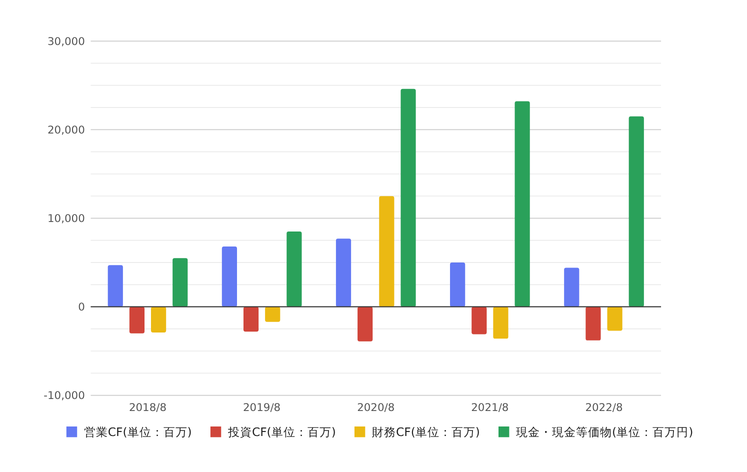 Image resolution: width=747 pixels, height=472 pixels. I want to click on x-tick-label: 2020/8, so click(376, 407).